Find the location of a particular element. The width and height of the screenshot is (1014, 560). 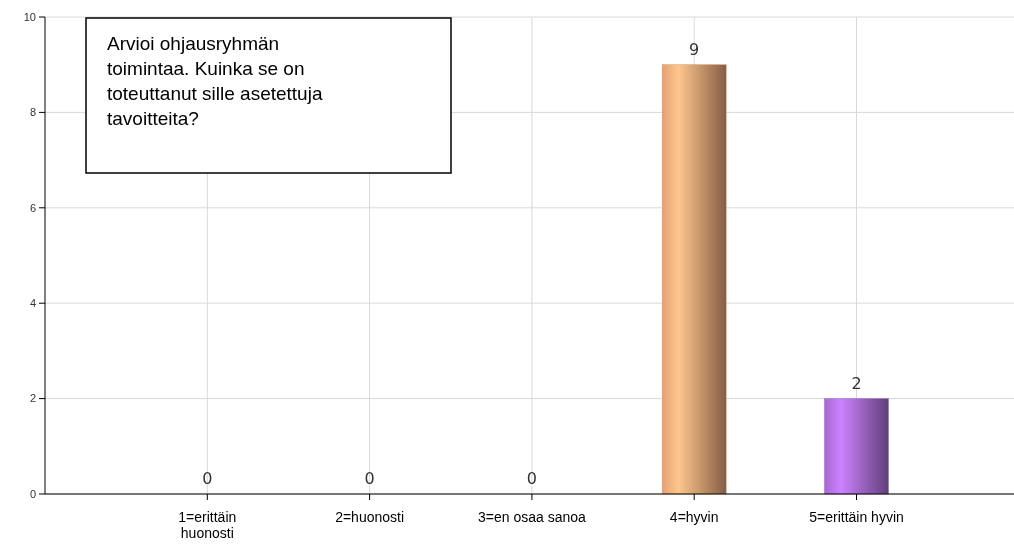

y-tick-label: 8 is located at coordinates (32, 112).